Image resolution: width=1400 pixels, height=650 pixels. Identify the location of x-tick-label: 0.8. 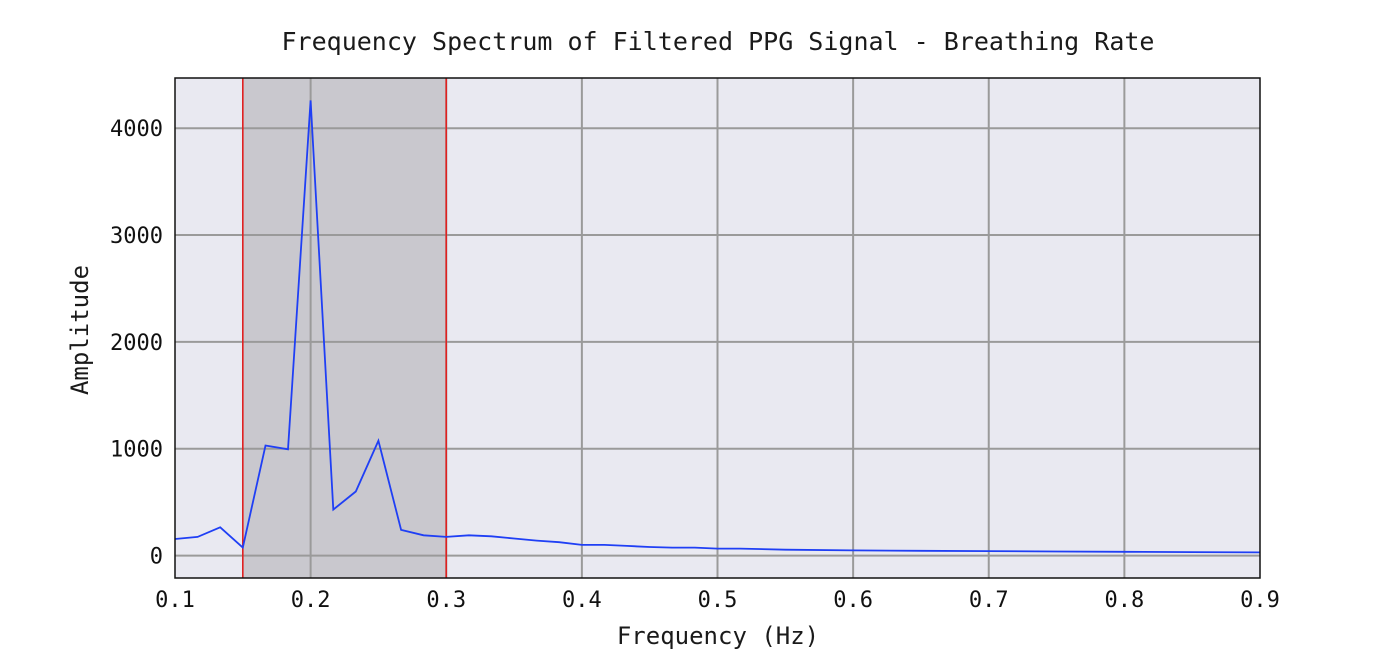
(1125, 600).